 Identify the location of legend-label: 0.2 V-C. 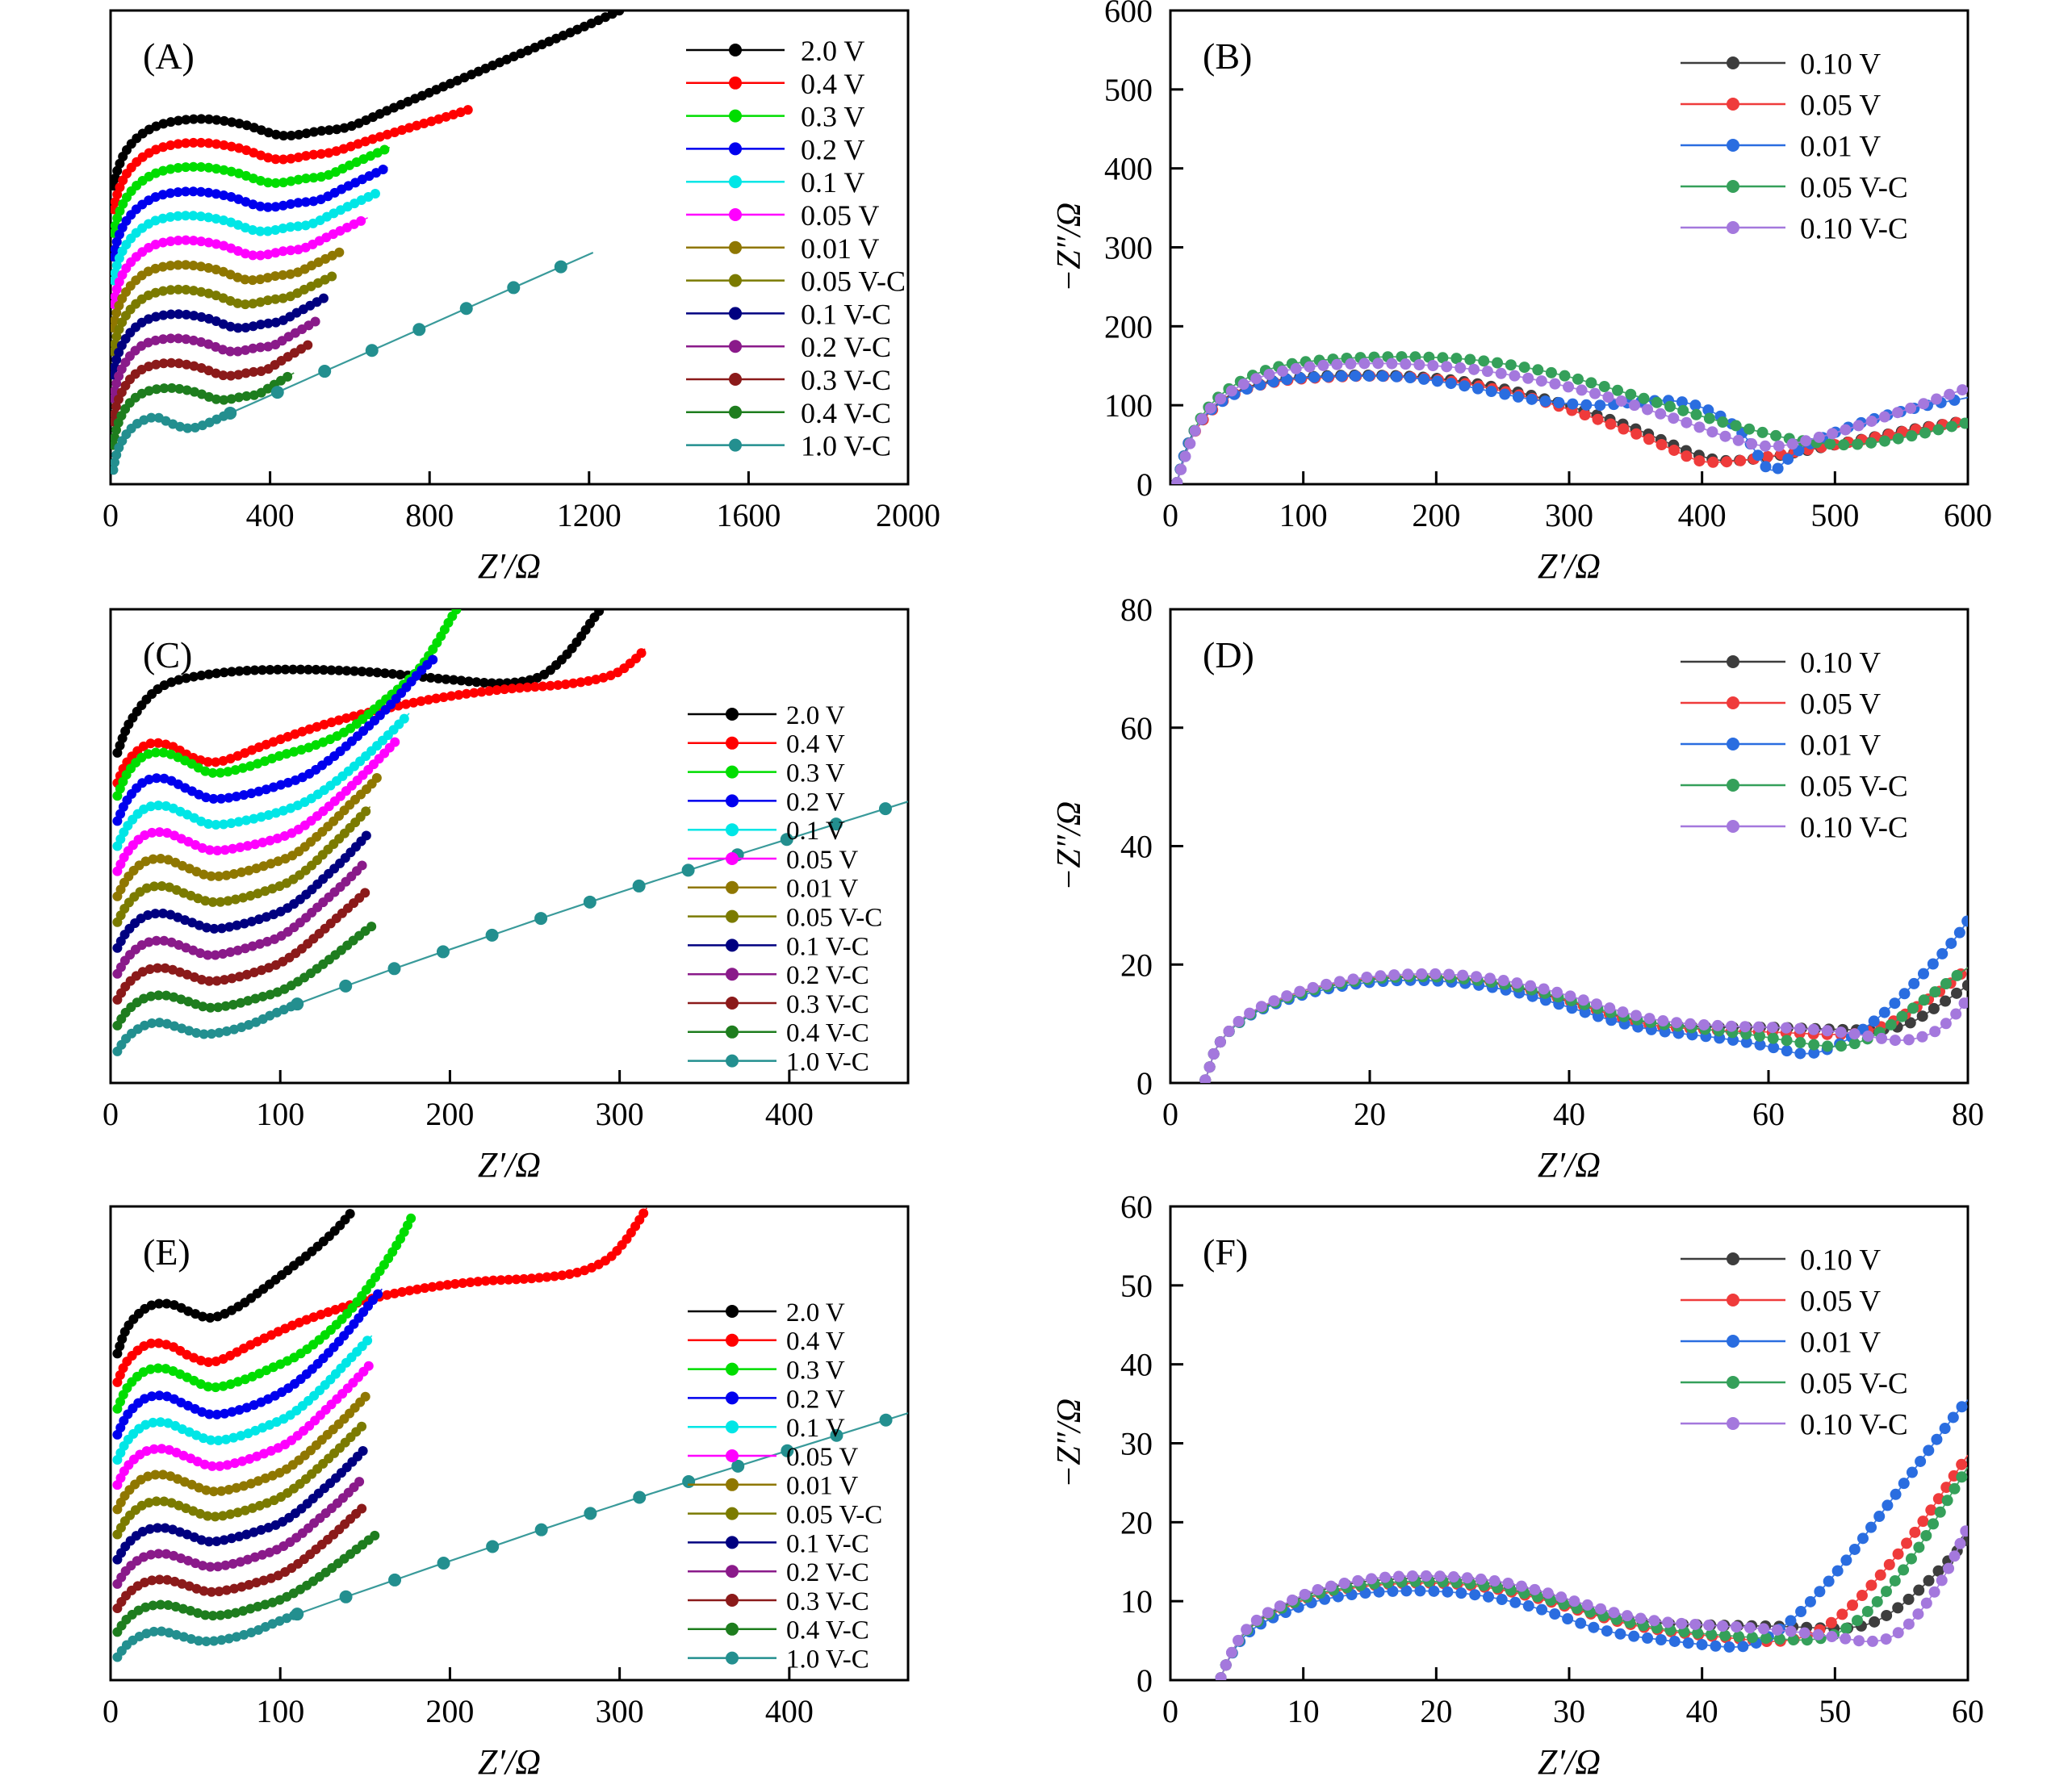
(828, 1572).